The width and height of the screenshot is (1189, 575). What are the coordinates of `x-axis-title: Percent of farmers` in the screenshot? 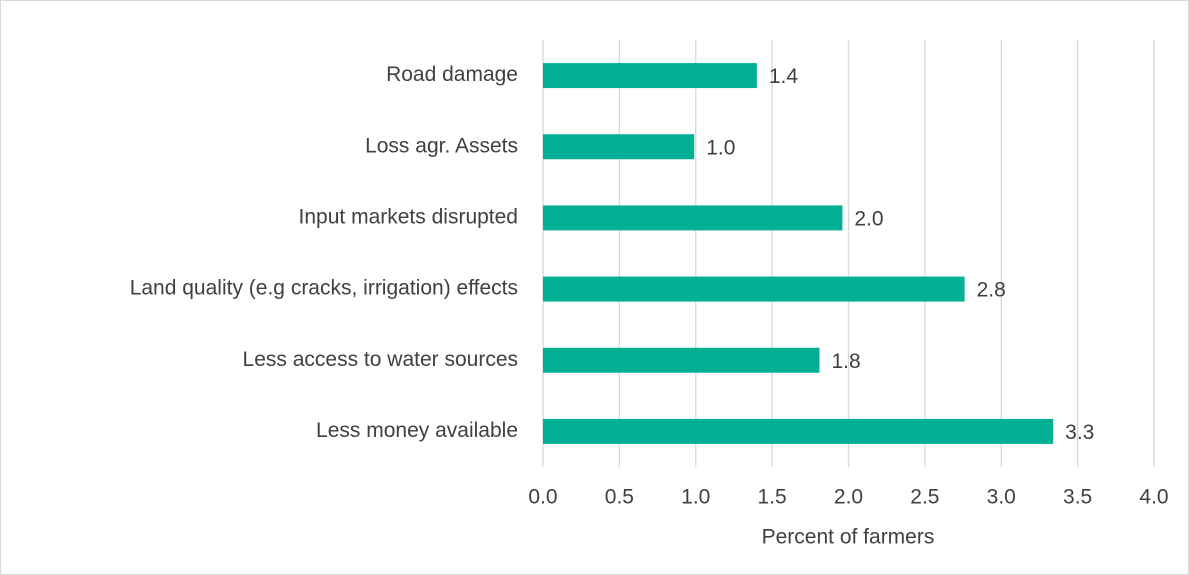 It's located at (848, 537).